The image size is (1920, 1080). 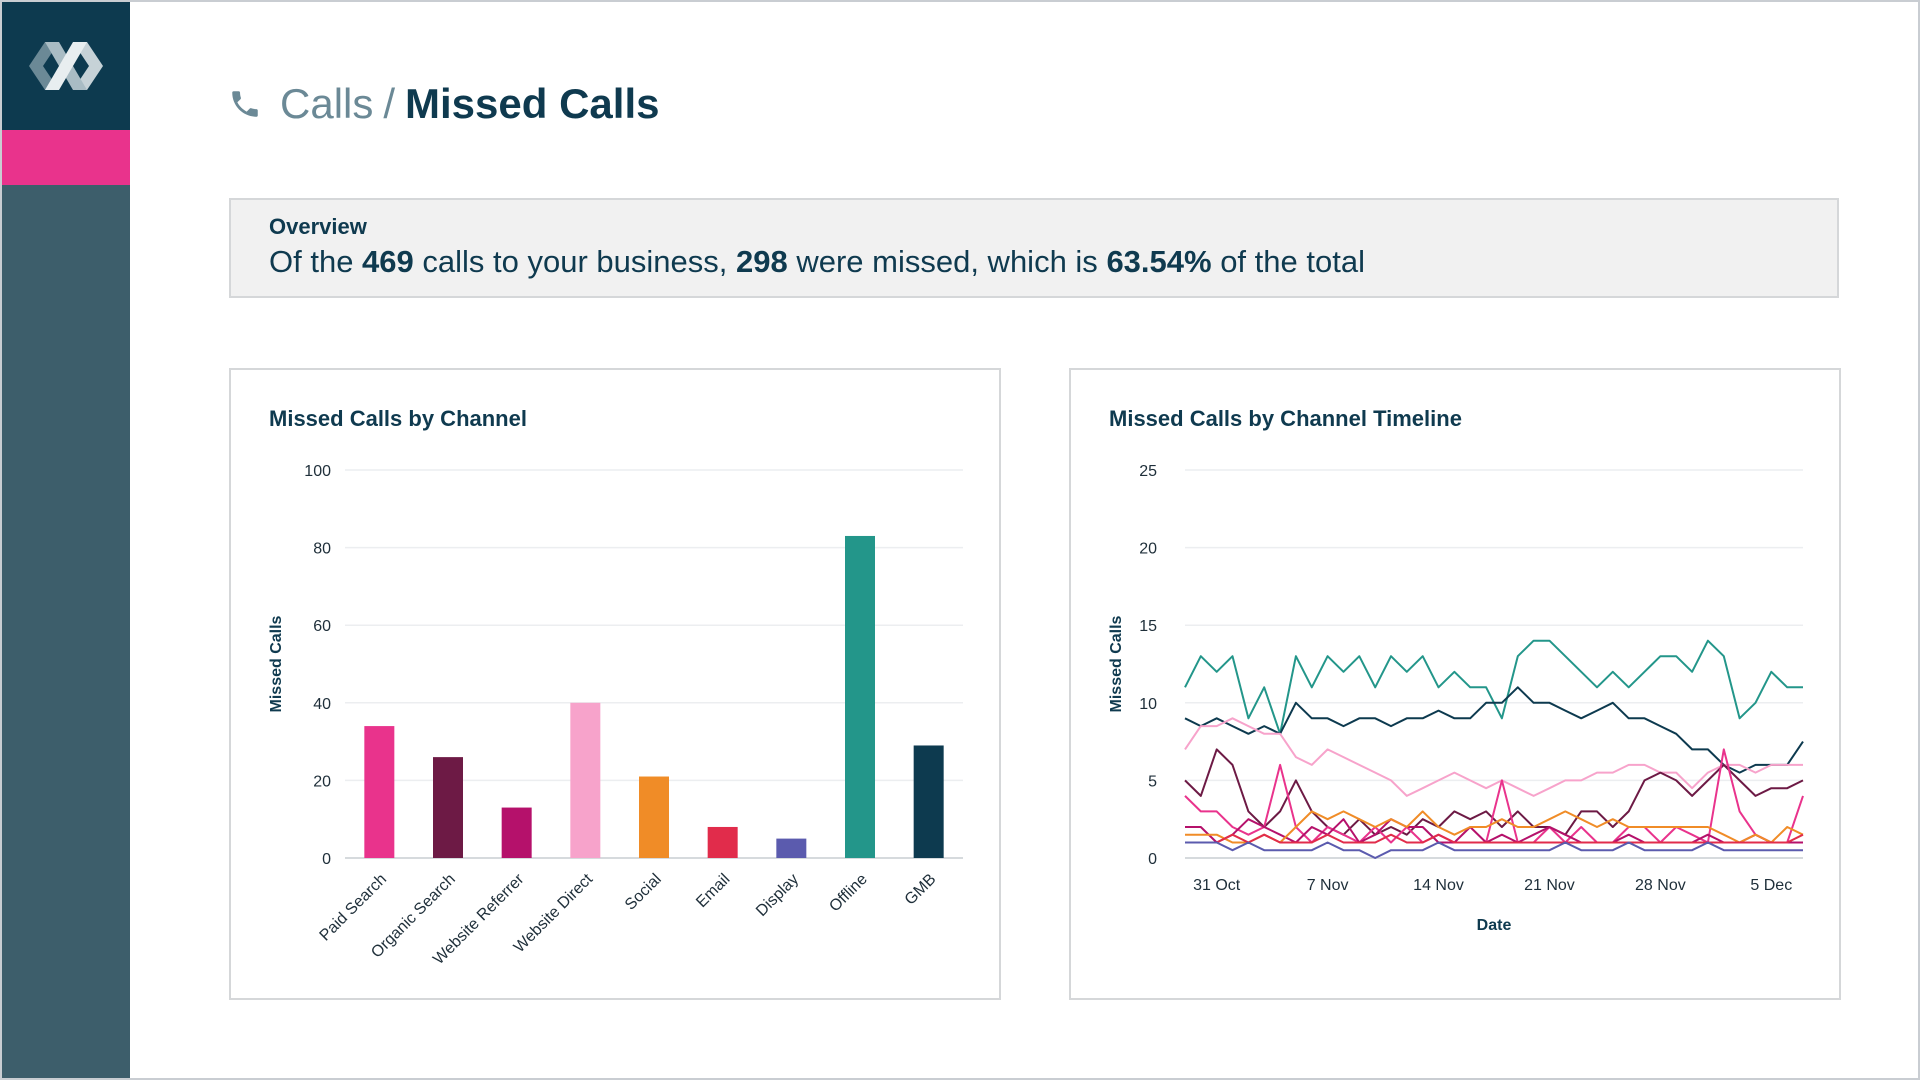 What do you see at coordinates (276, 663) in the screenshot?
I see `bar-y-axis-title: Missed Calls` at bounding box center [276, 663].